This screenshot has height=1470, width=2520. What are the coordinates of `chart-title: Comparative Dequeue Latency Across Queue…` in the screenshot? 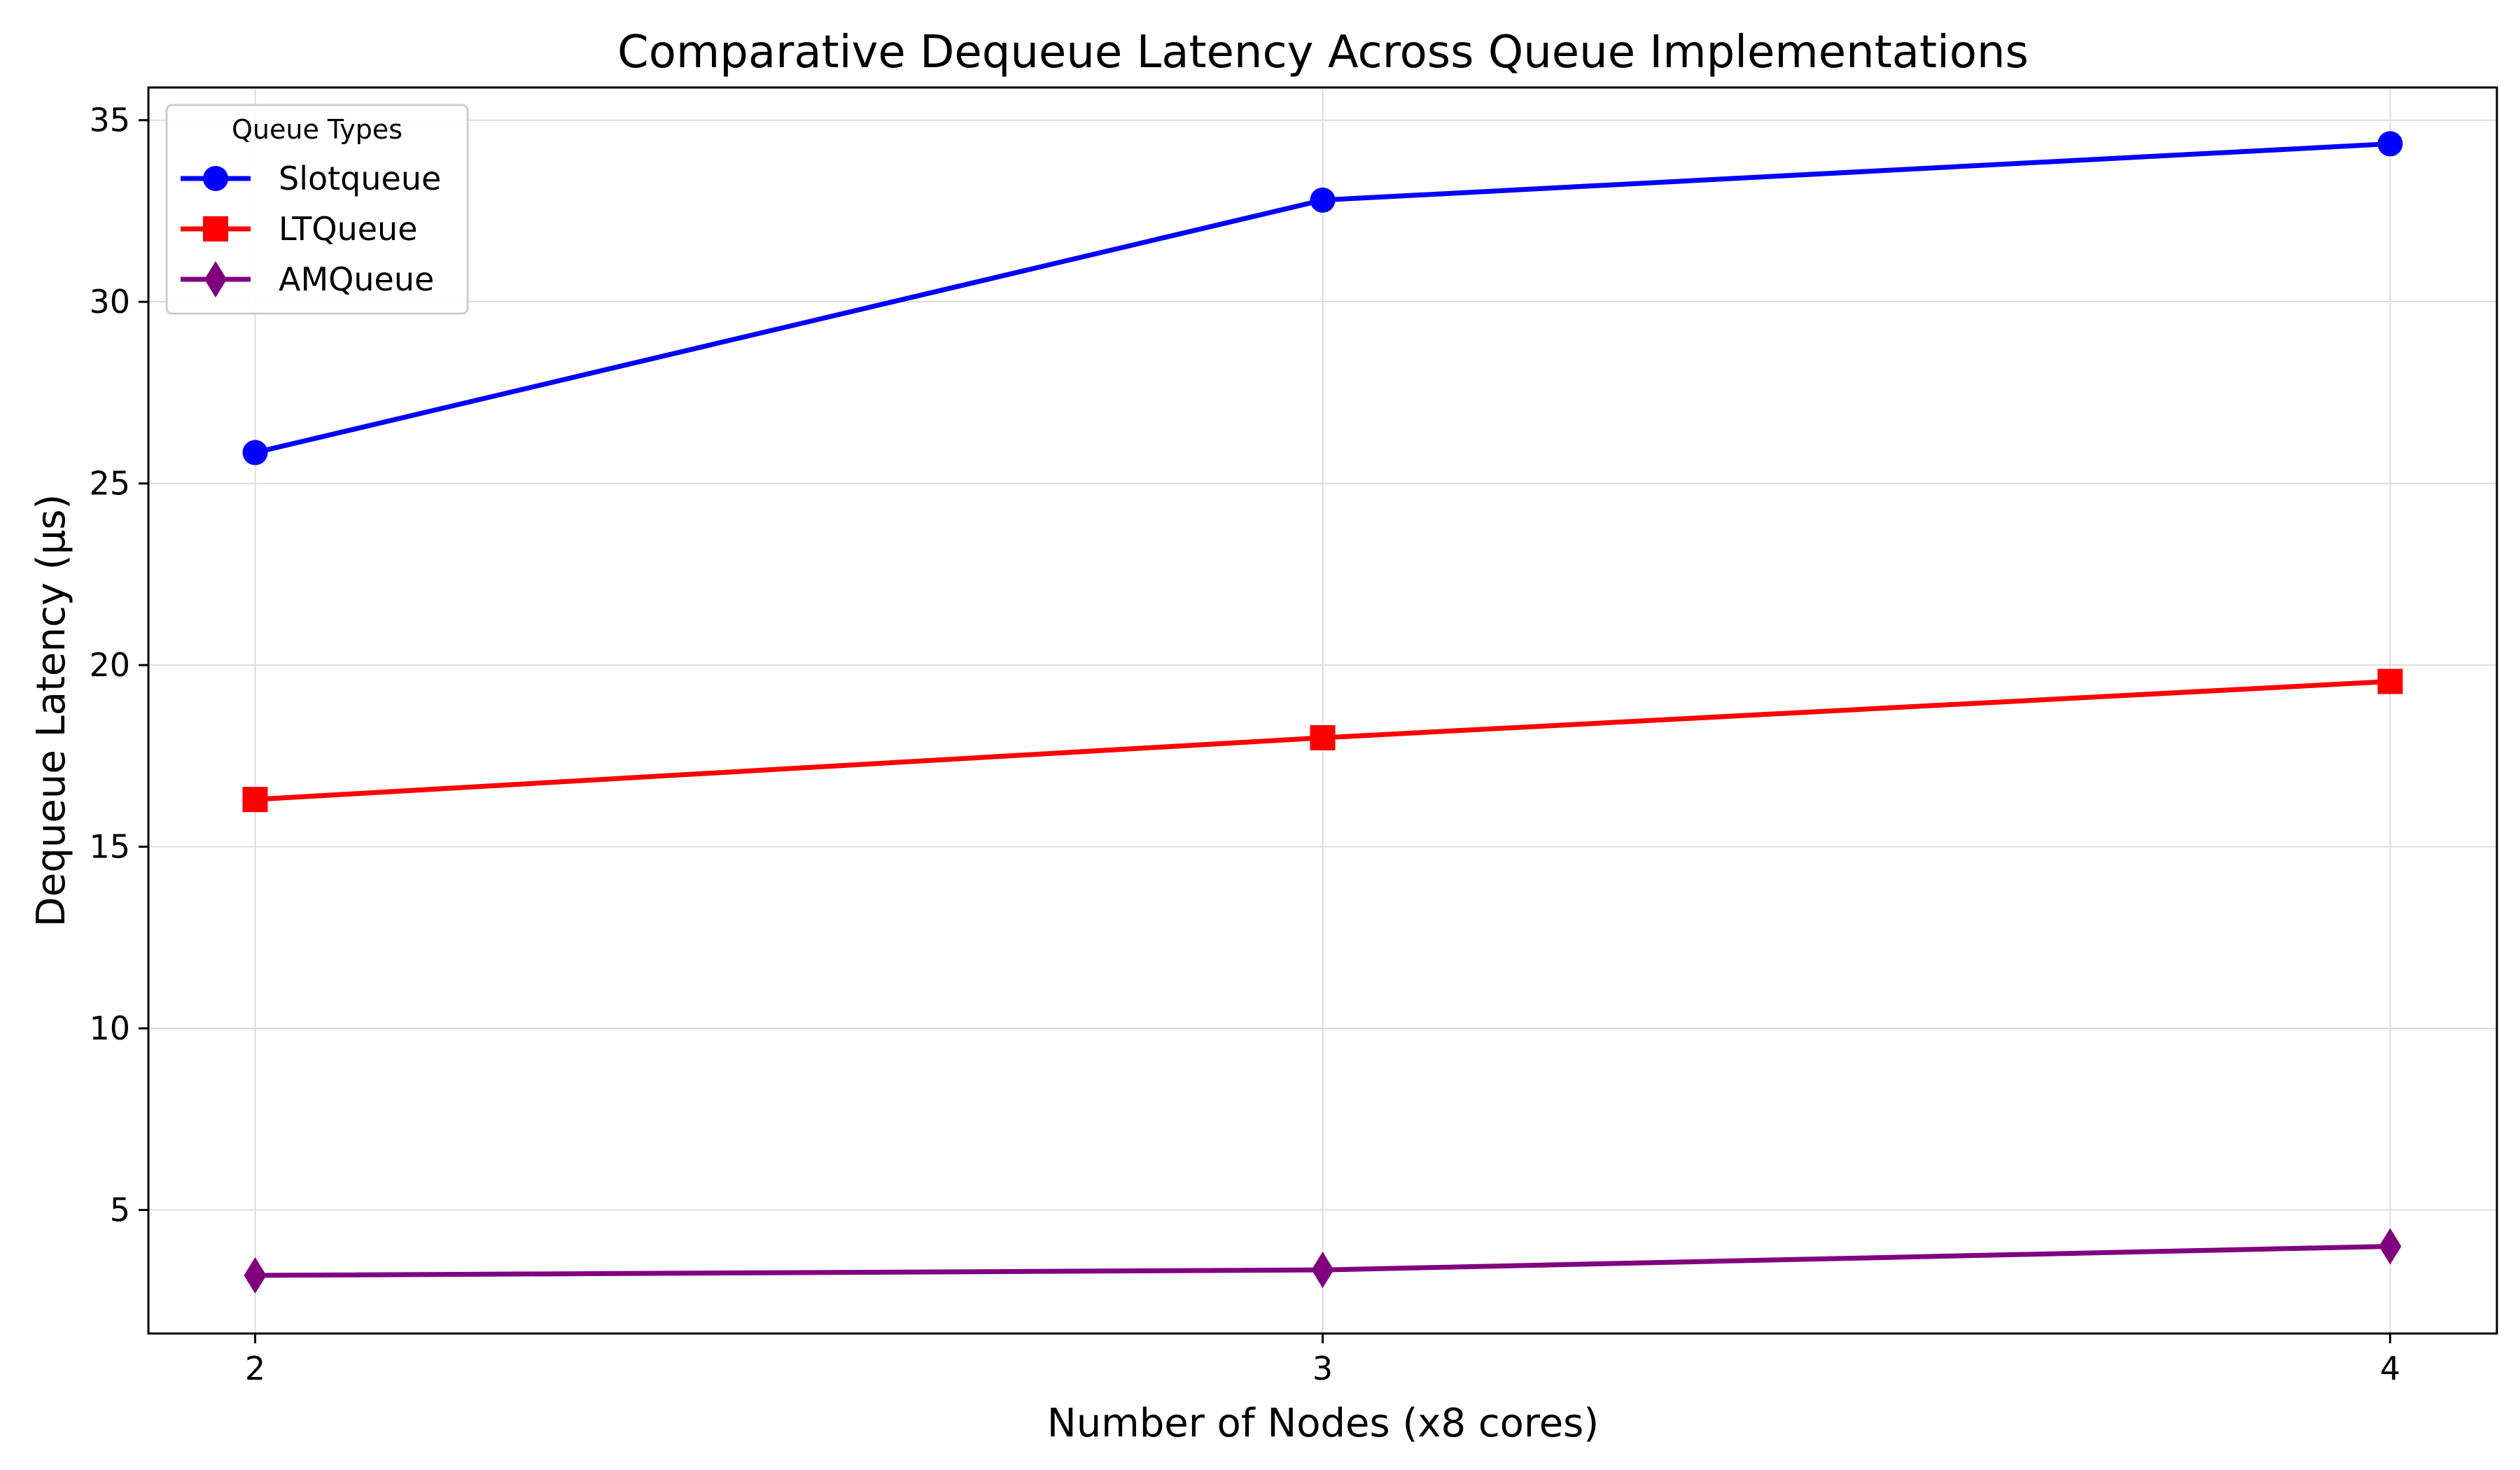 It's located at (1323, 52).